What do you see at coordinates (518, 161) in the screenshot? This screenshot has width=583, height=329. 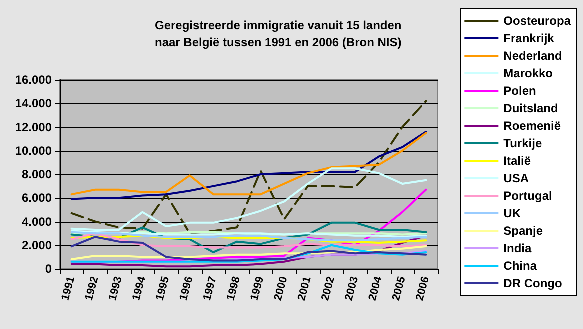 I see `legend-label: Italië` at bounding box center [518, 161].